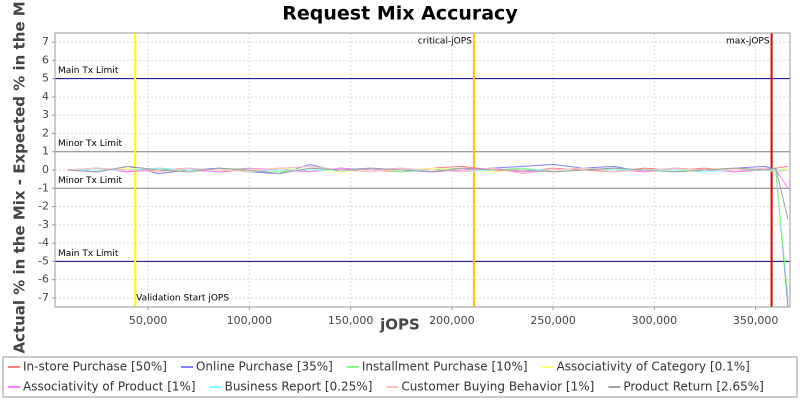 The width and height of the screenshot is (800, 400). I want to click on y-tick-label: -4, so click(43, 242).